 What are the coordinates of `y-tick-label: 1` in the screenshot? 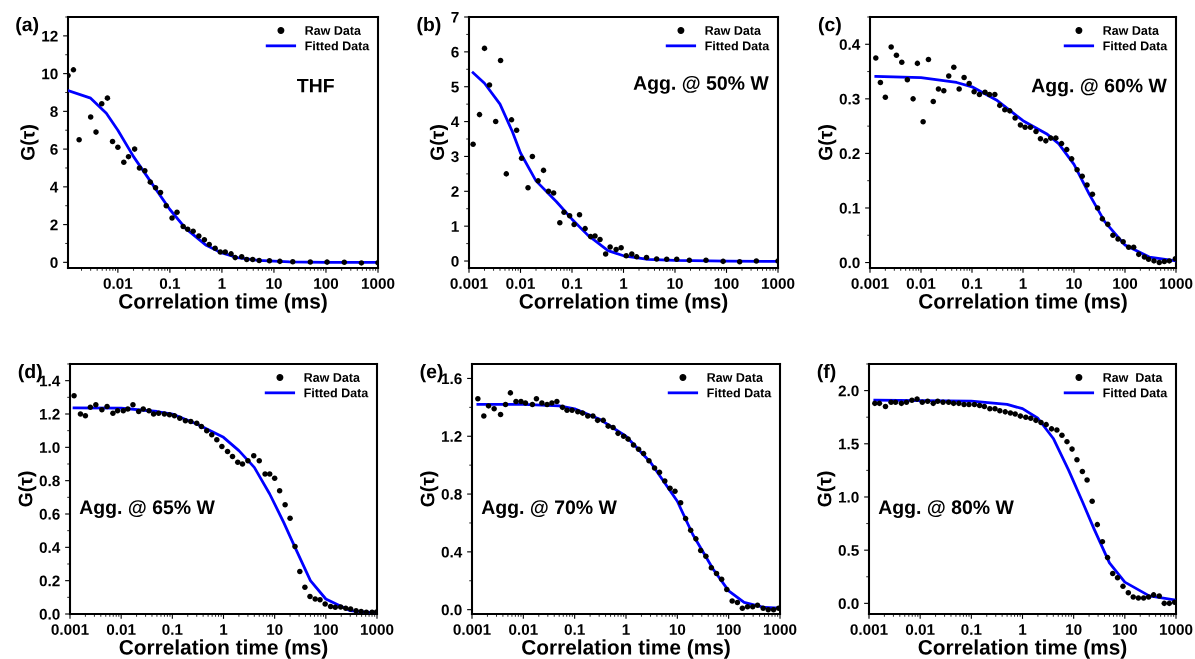 It's located at (455, 226).